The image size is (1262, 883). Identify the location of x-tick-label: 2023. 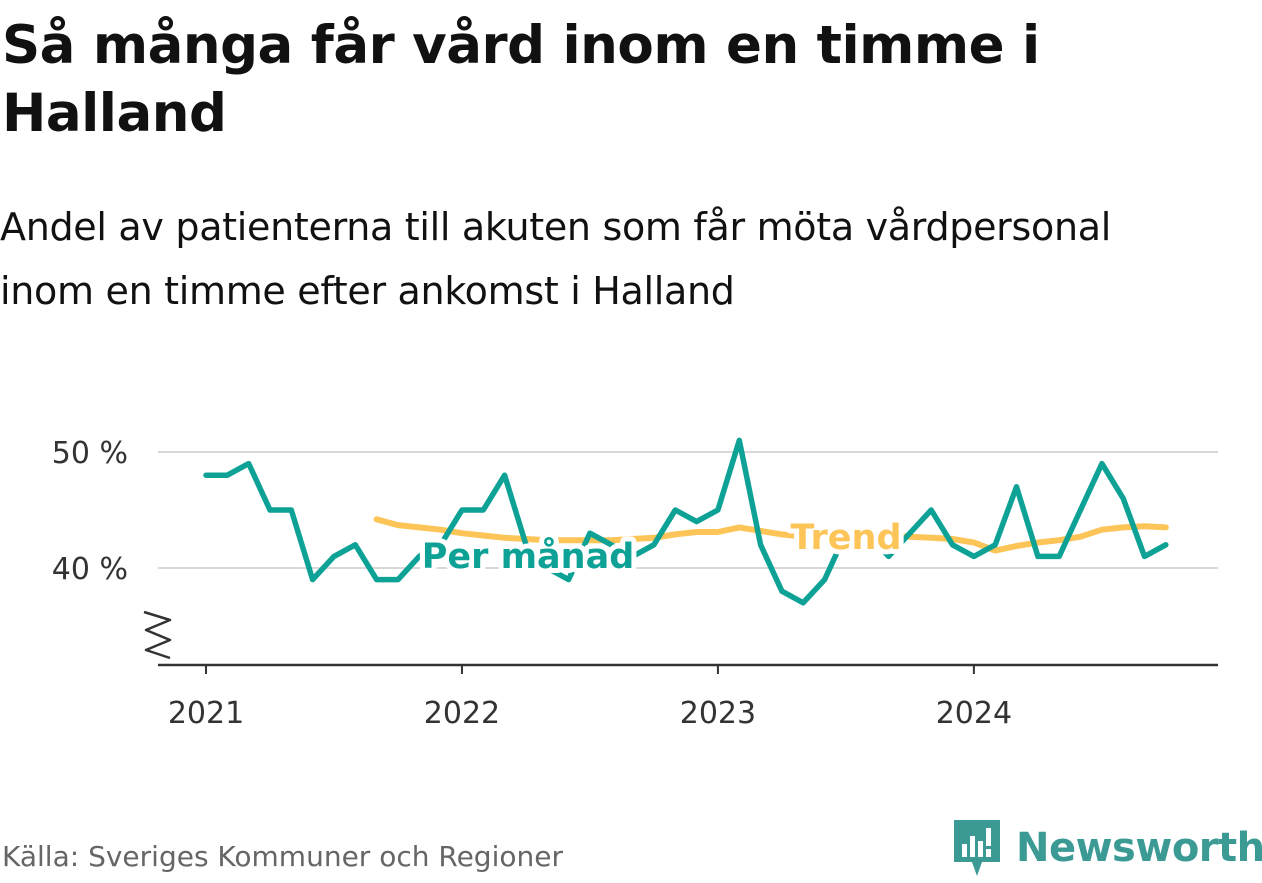
(718, 713).